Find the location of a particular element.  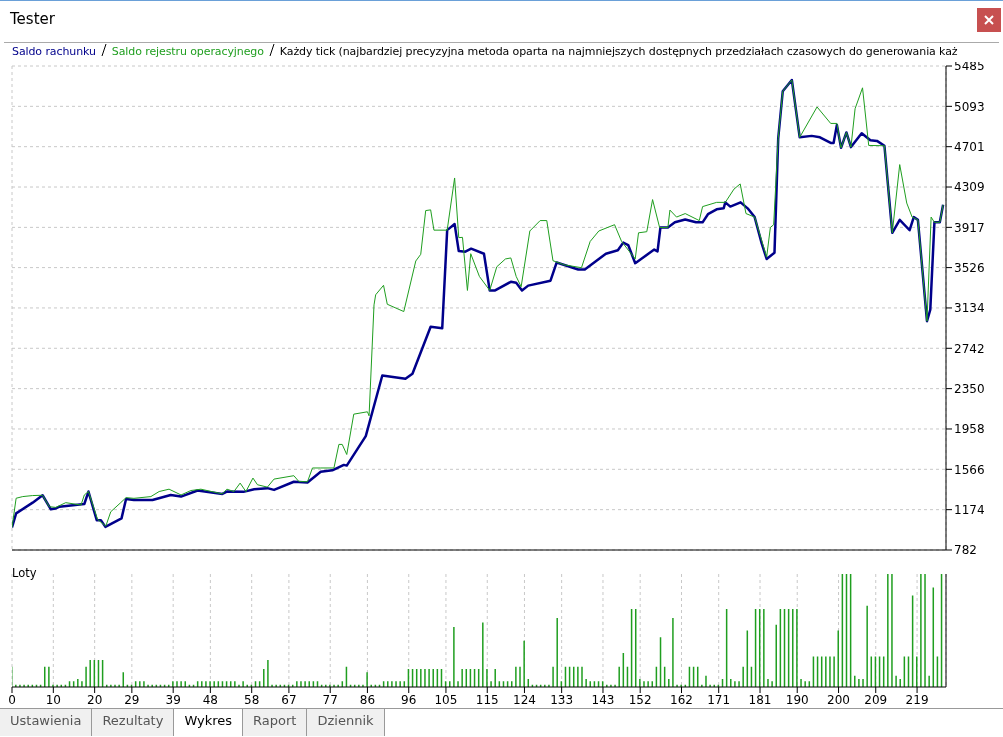

text: Raport is located at coordinates (275, 722).